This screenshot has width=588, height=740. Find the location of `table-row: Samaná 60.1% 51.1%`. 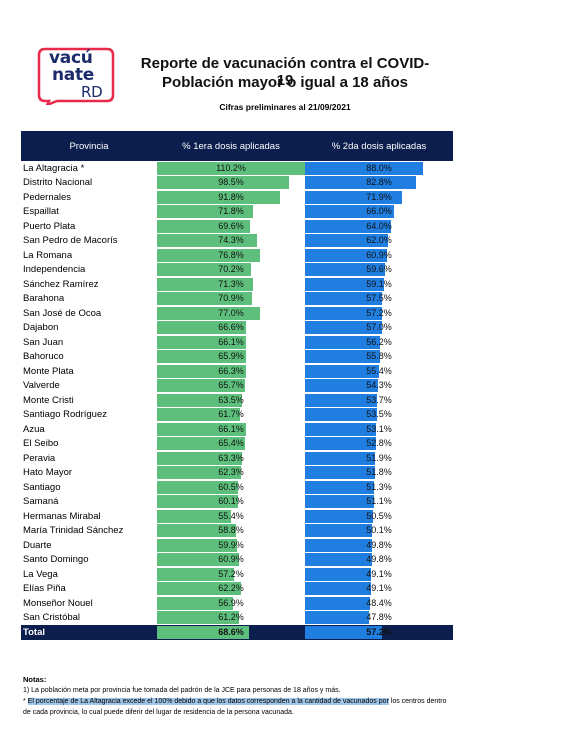

table-row: Samaná 60.1% 51.1% is located at coordinates (237, 502).